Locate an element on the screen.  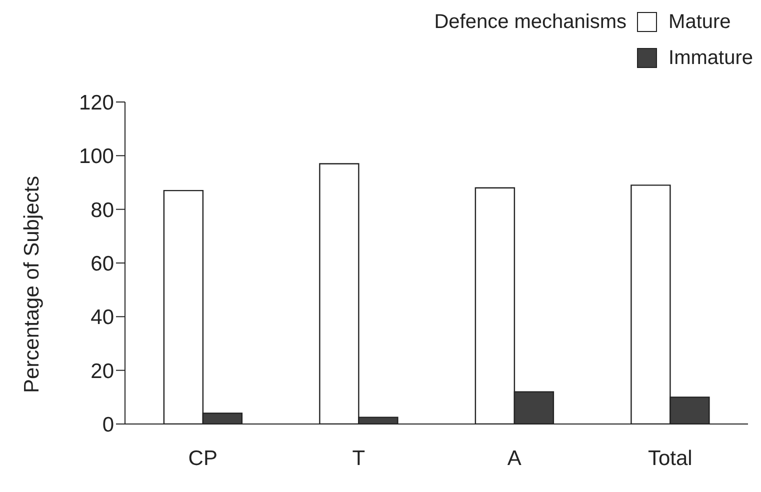
legend-label: Immature is located at coordinates (710, 58).